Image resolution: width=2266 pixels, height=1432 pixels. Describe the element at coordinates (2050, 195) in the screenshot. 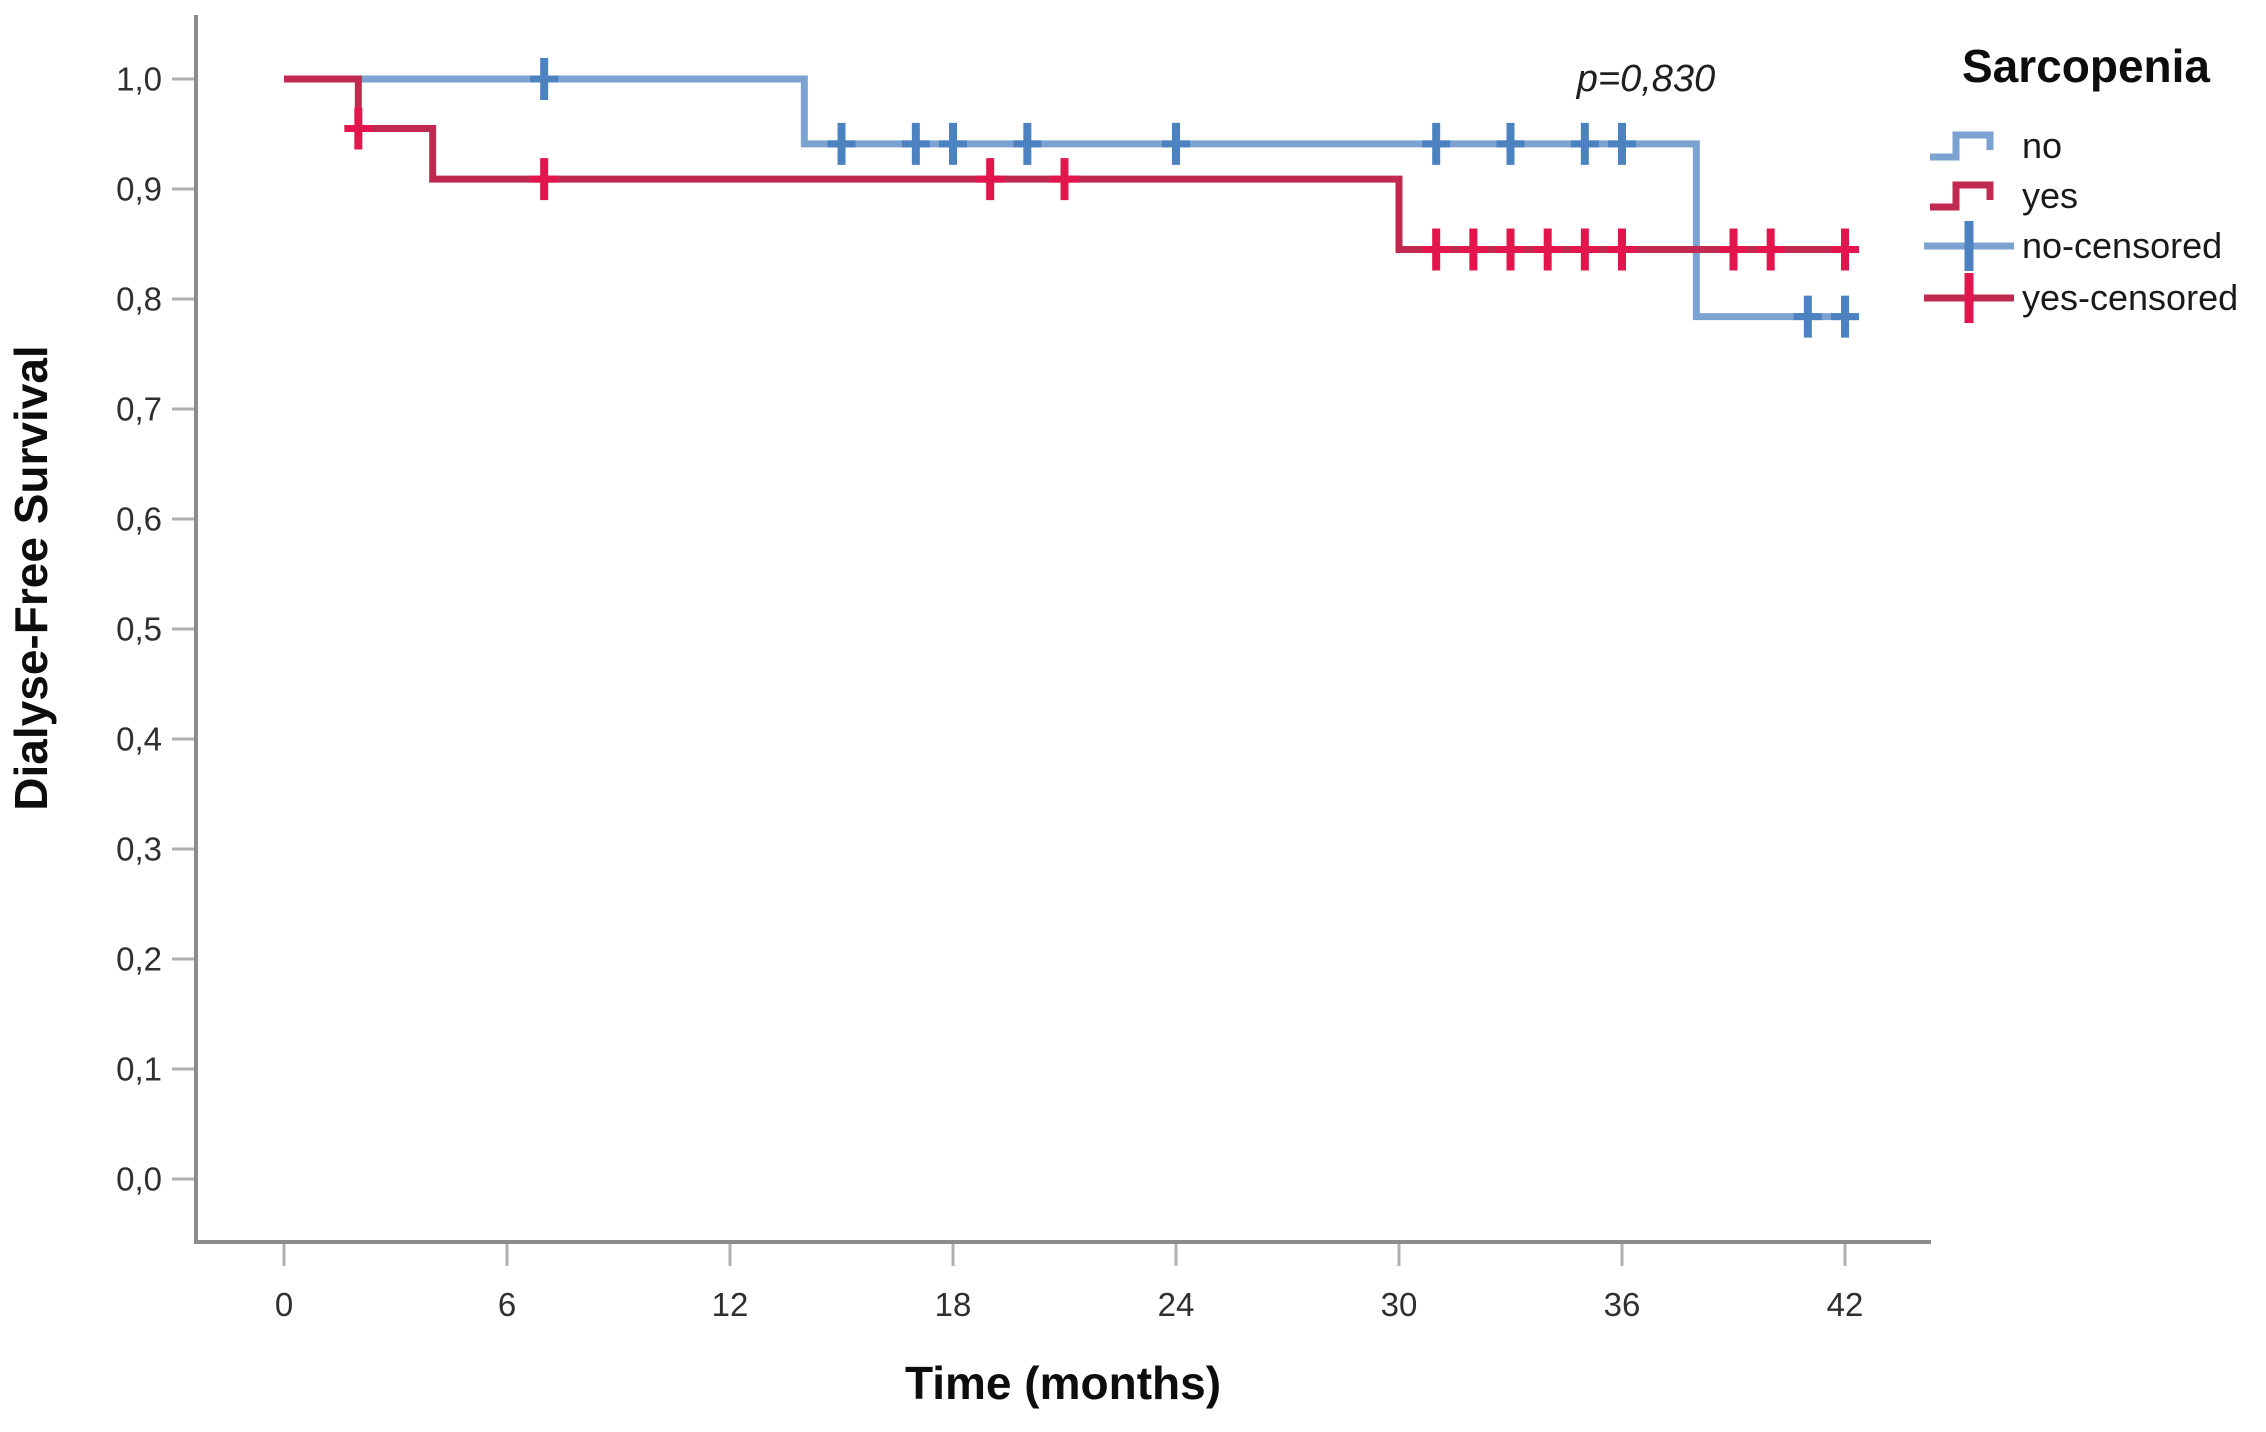

I see `legend-label-yes: yes` at that location.